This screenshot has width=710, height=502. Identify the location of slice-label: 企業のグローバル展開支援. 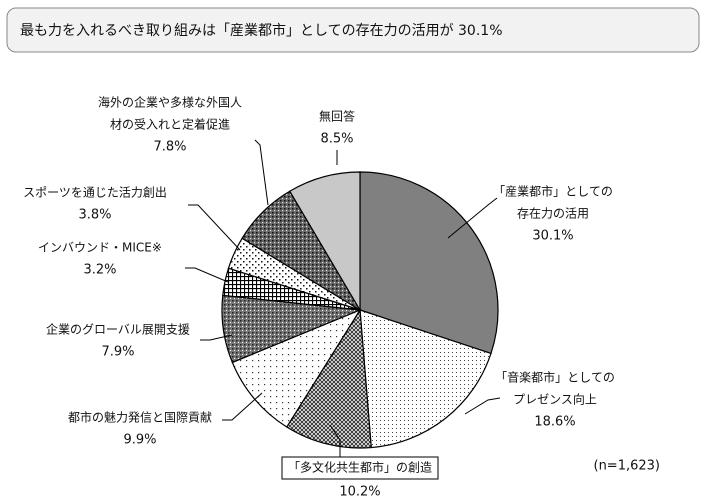
(118, 329).